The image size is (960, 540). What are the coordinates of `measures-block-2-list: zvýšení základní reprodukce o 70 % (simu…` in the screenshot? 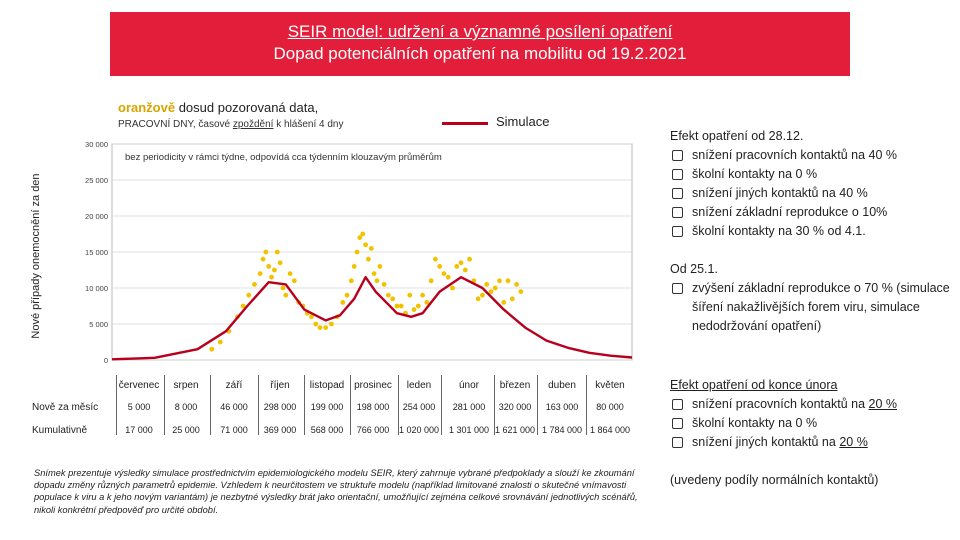 It's located at (812, 307).